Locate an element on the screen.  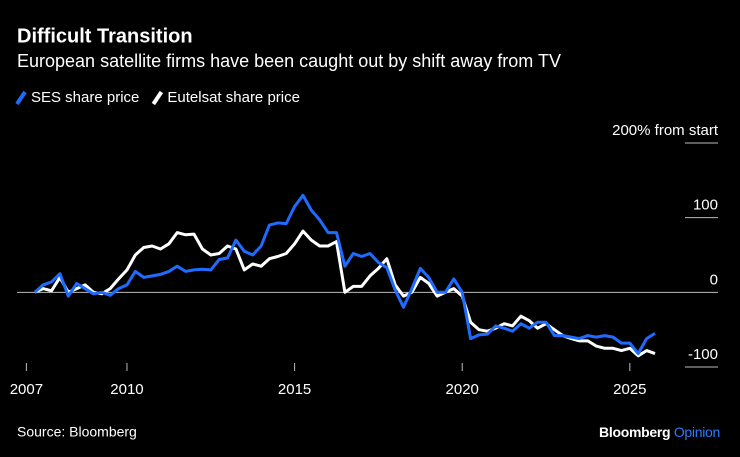
branding-opinion: Opinion is located at coordinates (697, 432).